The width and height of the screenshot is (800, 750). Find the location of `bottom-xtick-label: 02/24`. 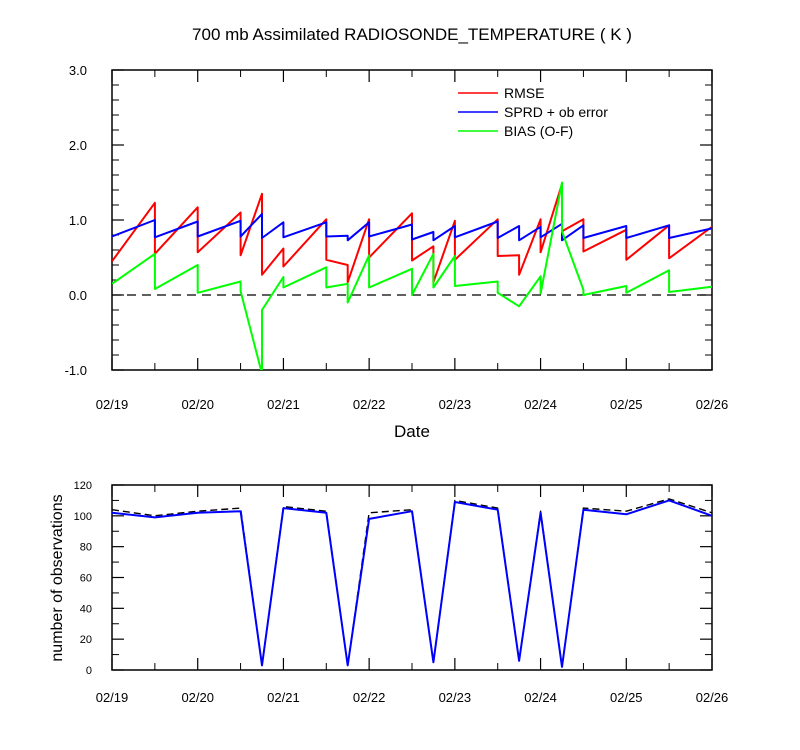

bottom-xtick-label: 02/24 is located at coordinates (540, 697).